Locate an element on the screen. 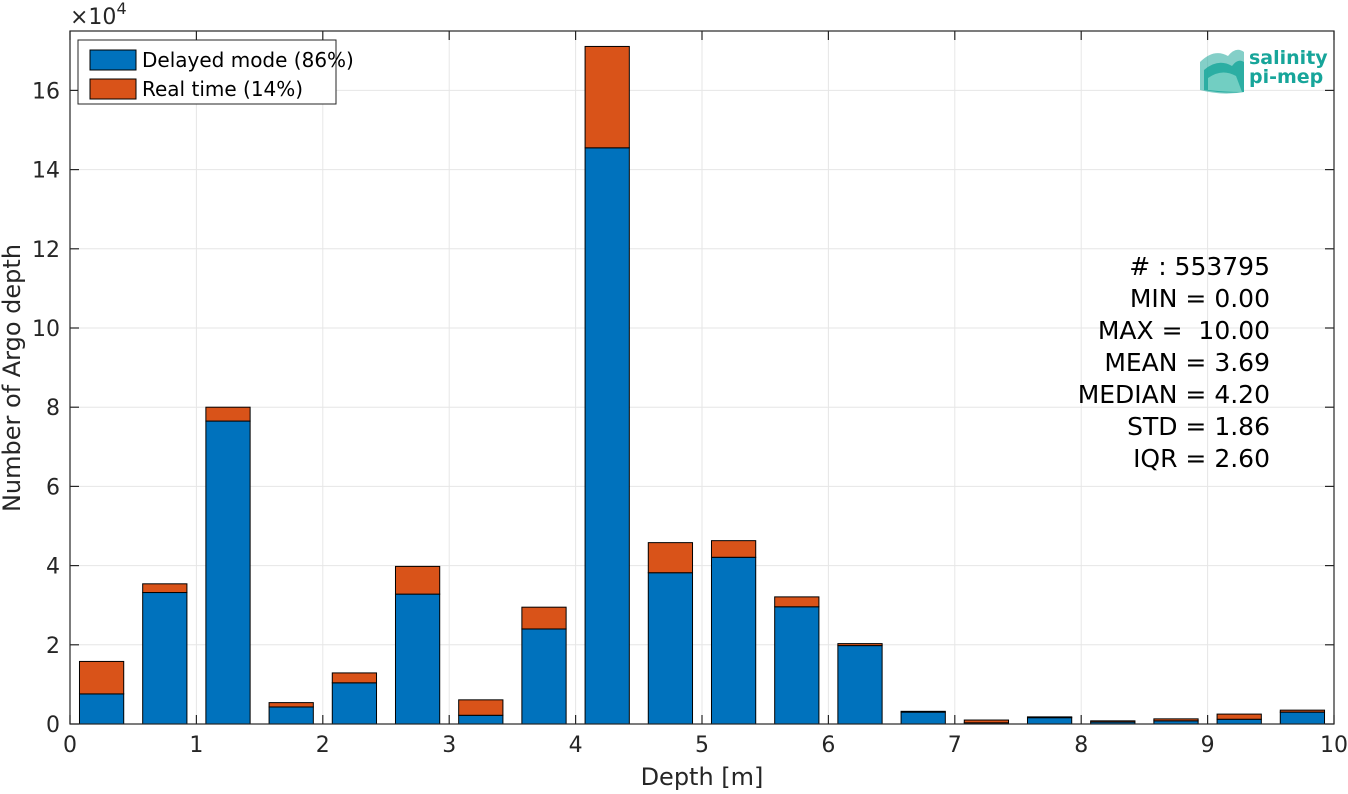  x-tick-label: 8 is located at coordinates (1081, 745).